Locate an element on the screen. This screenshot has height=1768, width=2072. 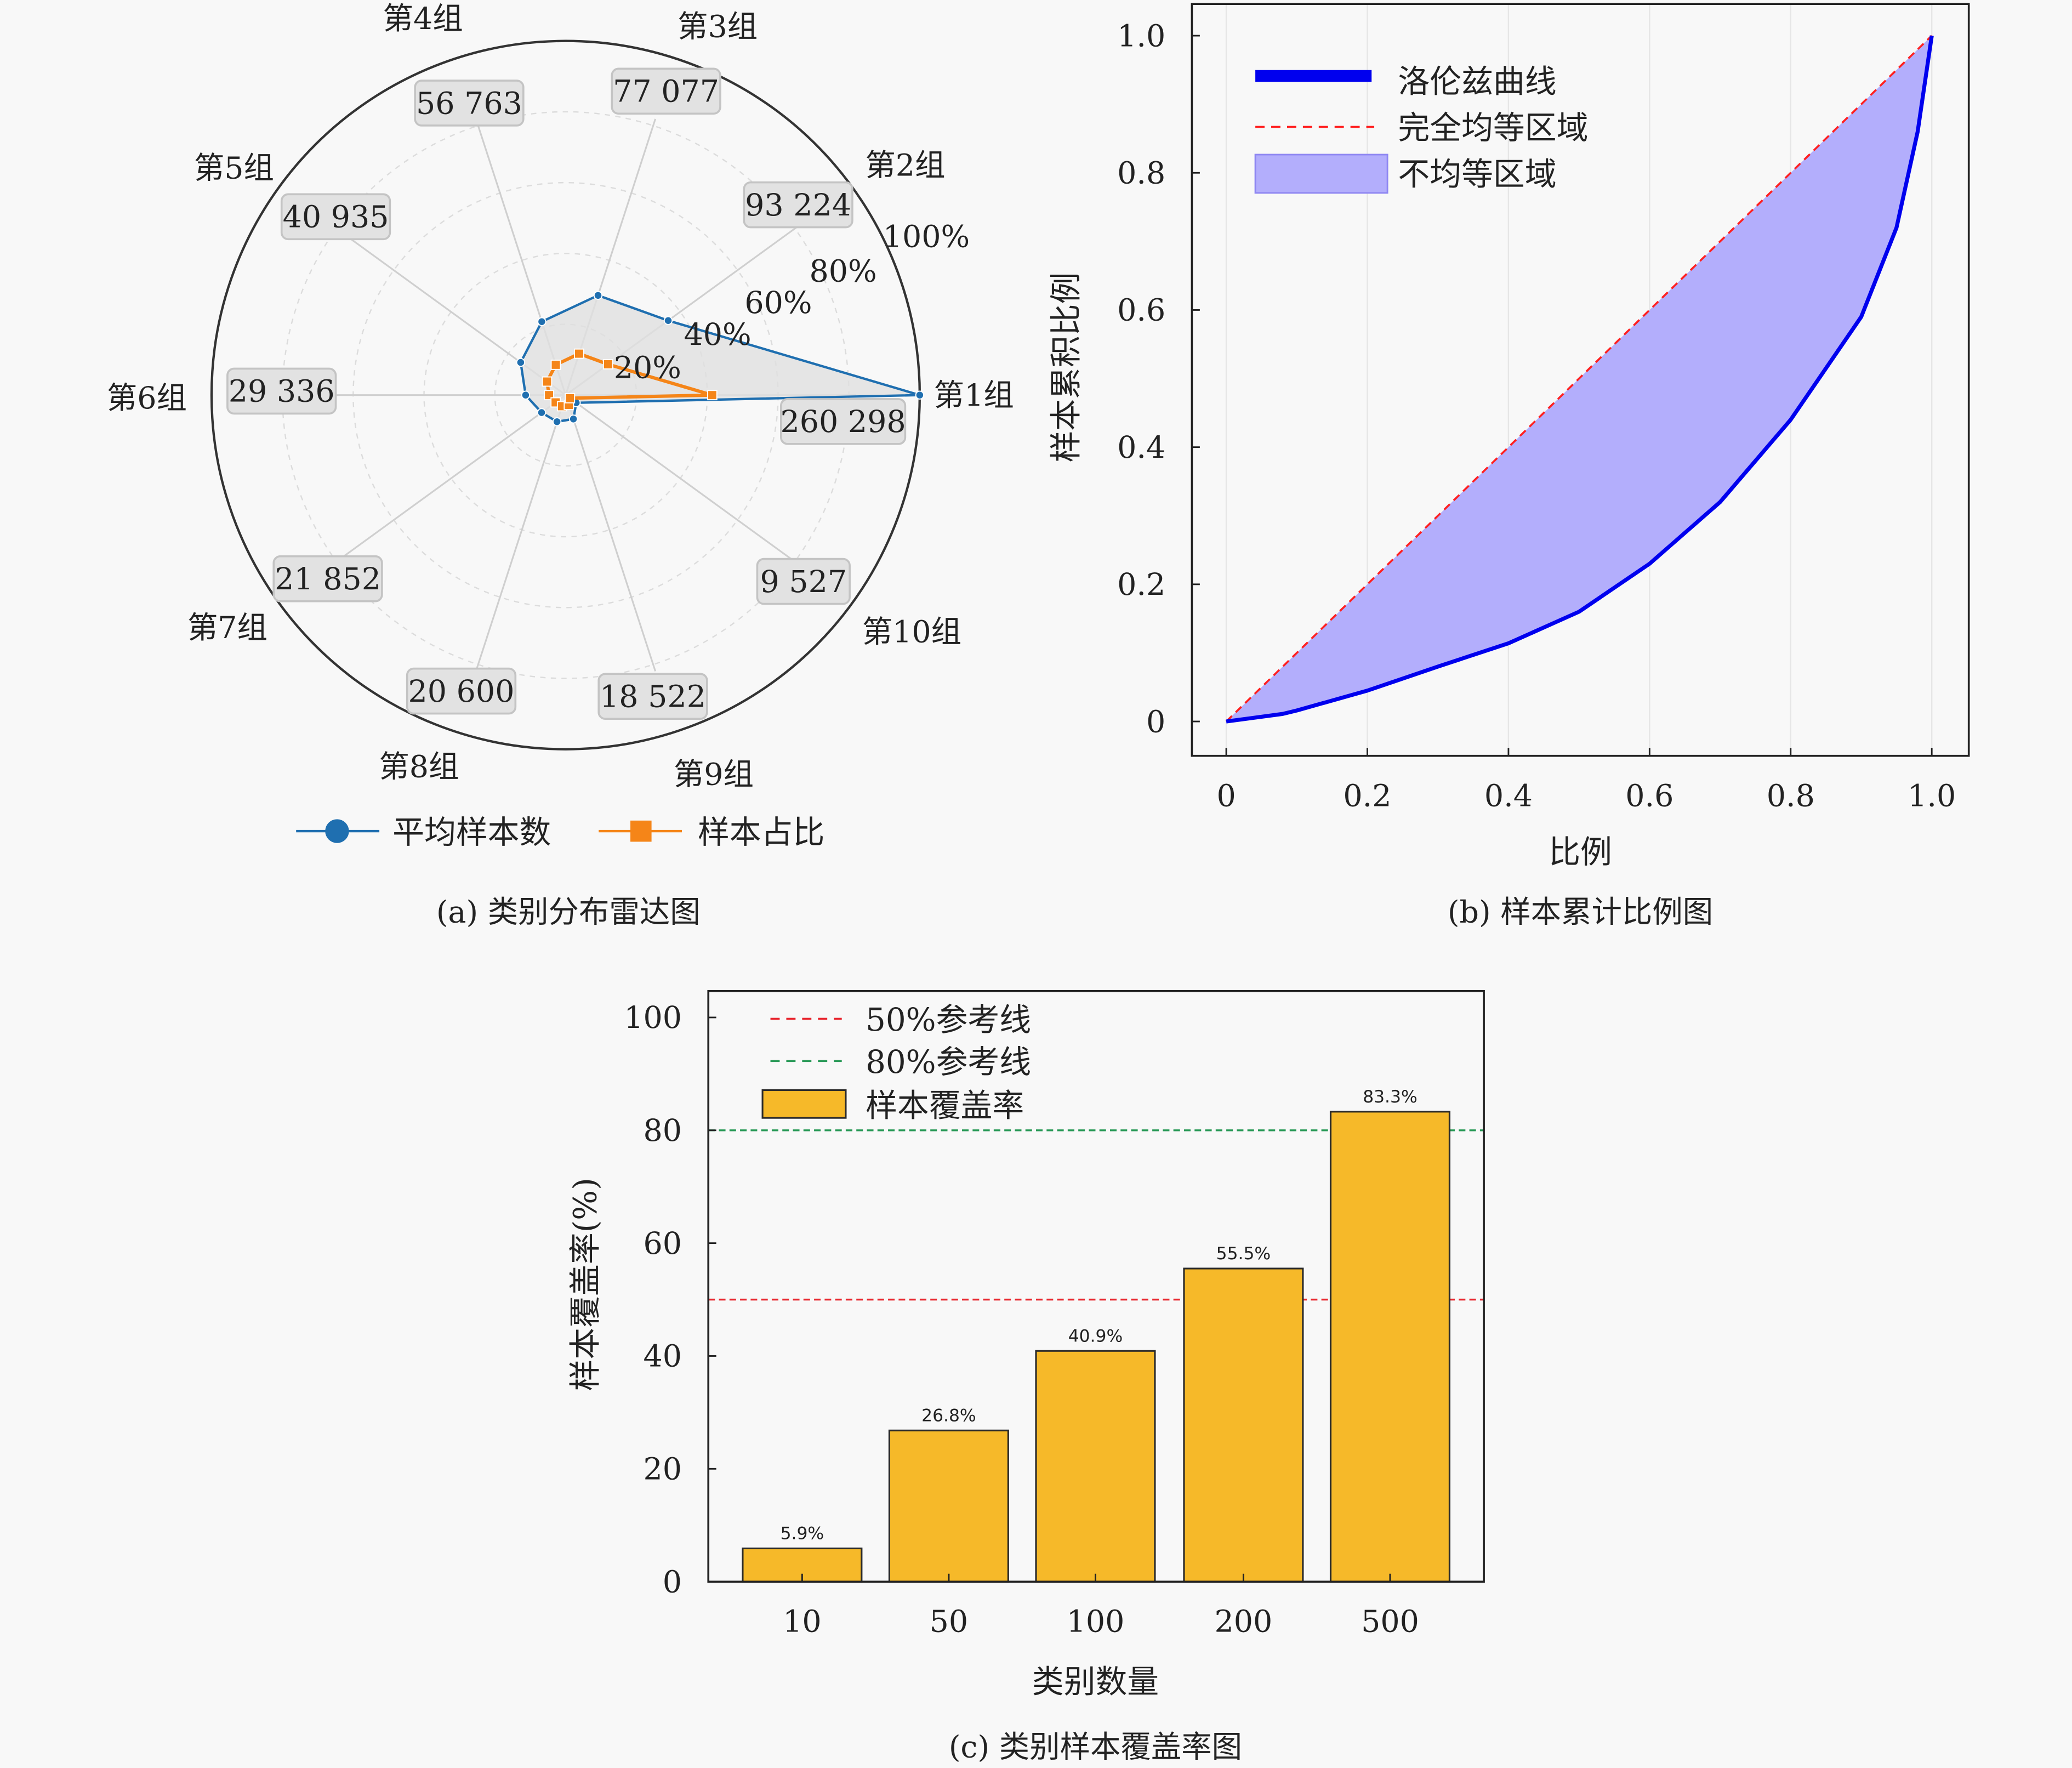
x-tick-label: 0 is located at coordinates (1226, 796).